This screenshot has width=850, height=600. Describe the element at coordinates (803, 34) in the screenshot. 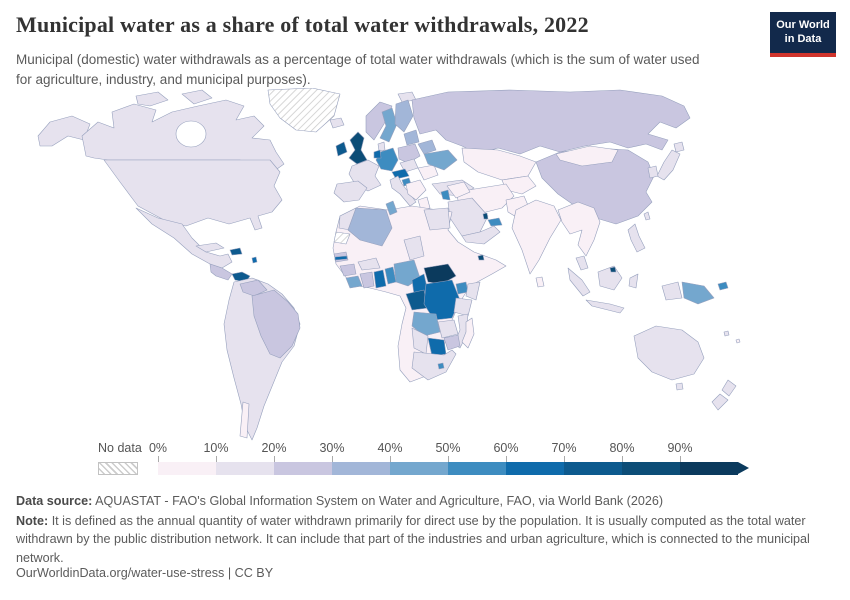

I see `owid-logo: Our World in Data` at that location.